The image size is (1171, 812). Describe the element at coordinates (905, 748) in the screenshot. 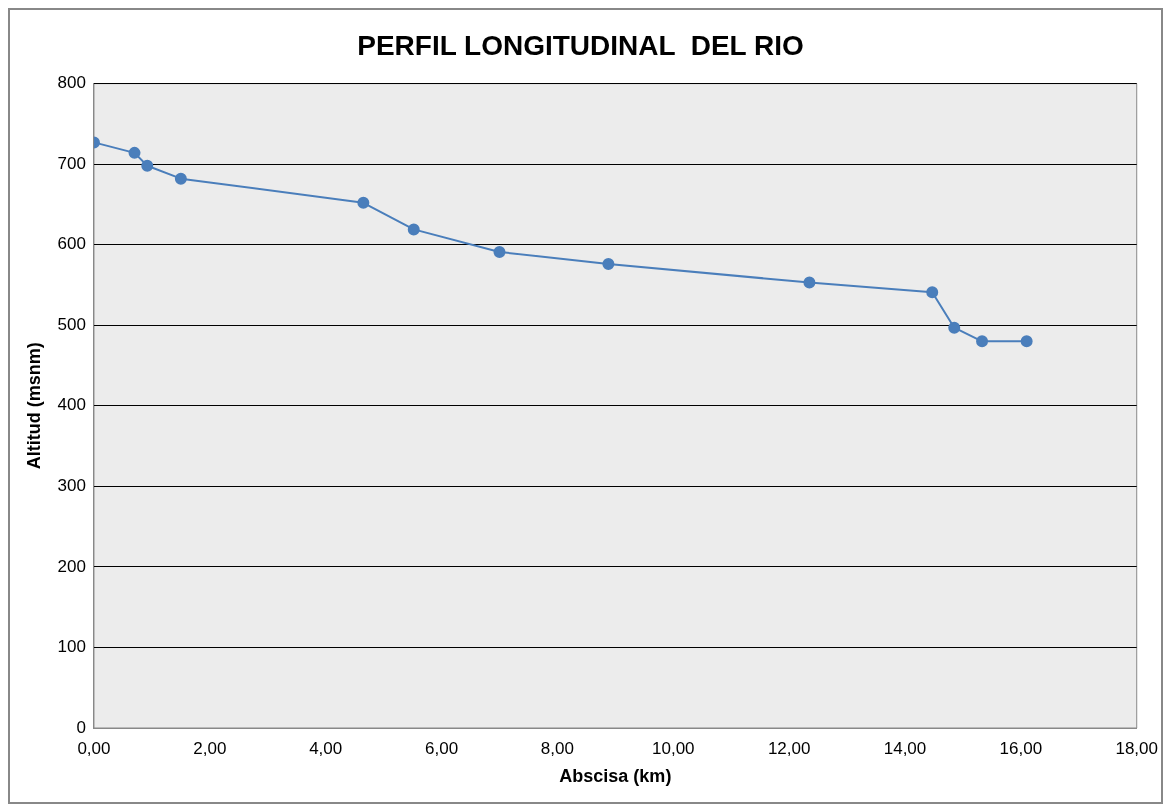

I see `x-tick-label: 14,00` at that location.